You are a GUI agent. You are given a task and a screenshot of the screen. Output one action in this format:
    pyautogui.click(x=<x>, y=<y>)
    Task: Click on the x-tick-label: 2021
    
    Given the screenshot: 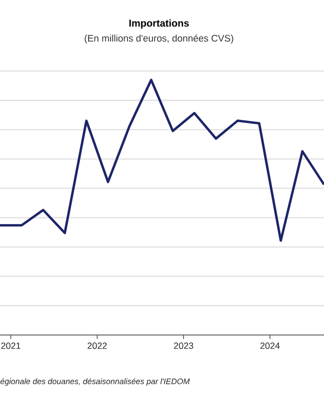 What is the action you would take?
    pyautogui.click(x=10, y=345)
    